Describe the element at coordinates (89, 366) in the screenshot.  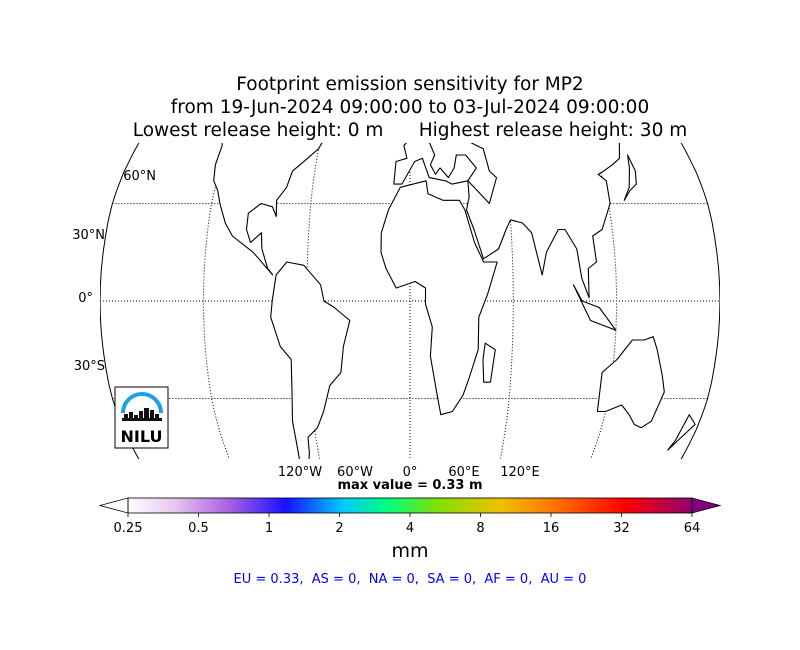
I see `lat-label: 30°S` at that location.